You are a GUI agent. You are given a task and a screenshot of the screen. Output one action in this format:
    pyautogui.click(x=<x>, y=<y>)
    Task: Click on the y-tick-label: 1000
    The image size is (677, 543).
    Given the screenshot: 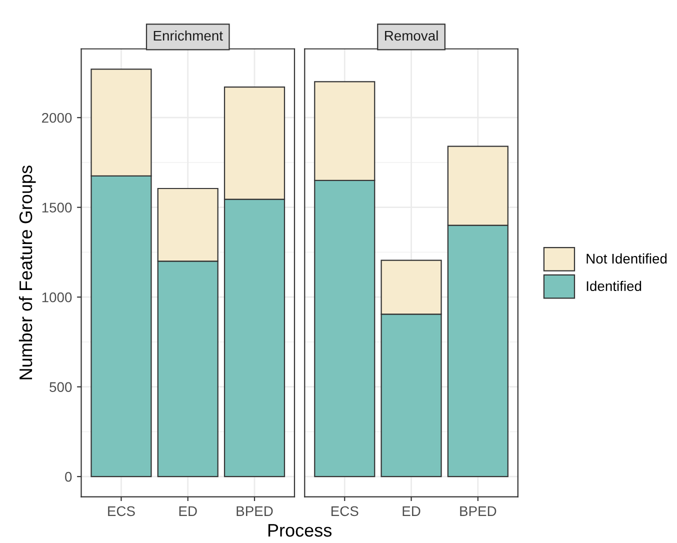 What is the action you would take?
    pyautogui.click(x=57, y=297)
    